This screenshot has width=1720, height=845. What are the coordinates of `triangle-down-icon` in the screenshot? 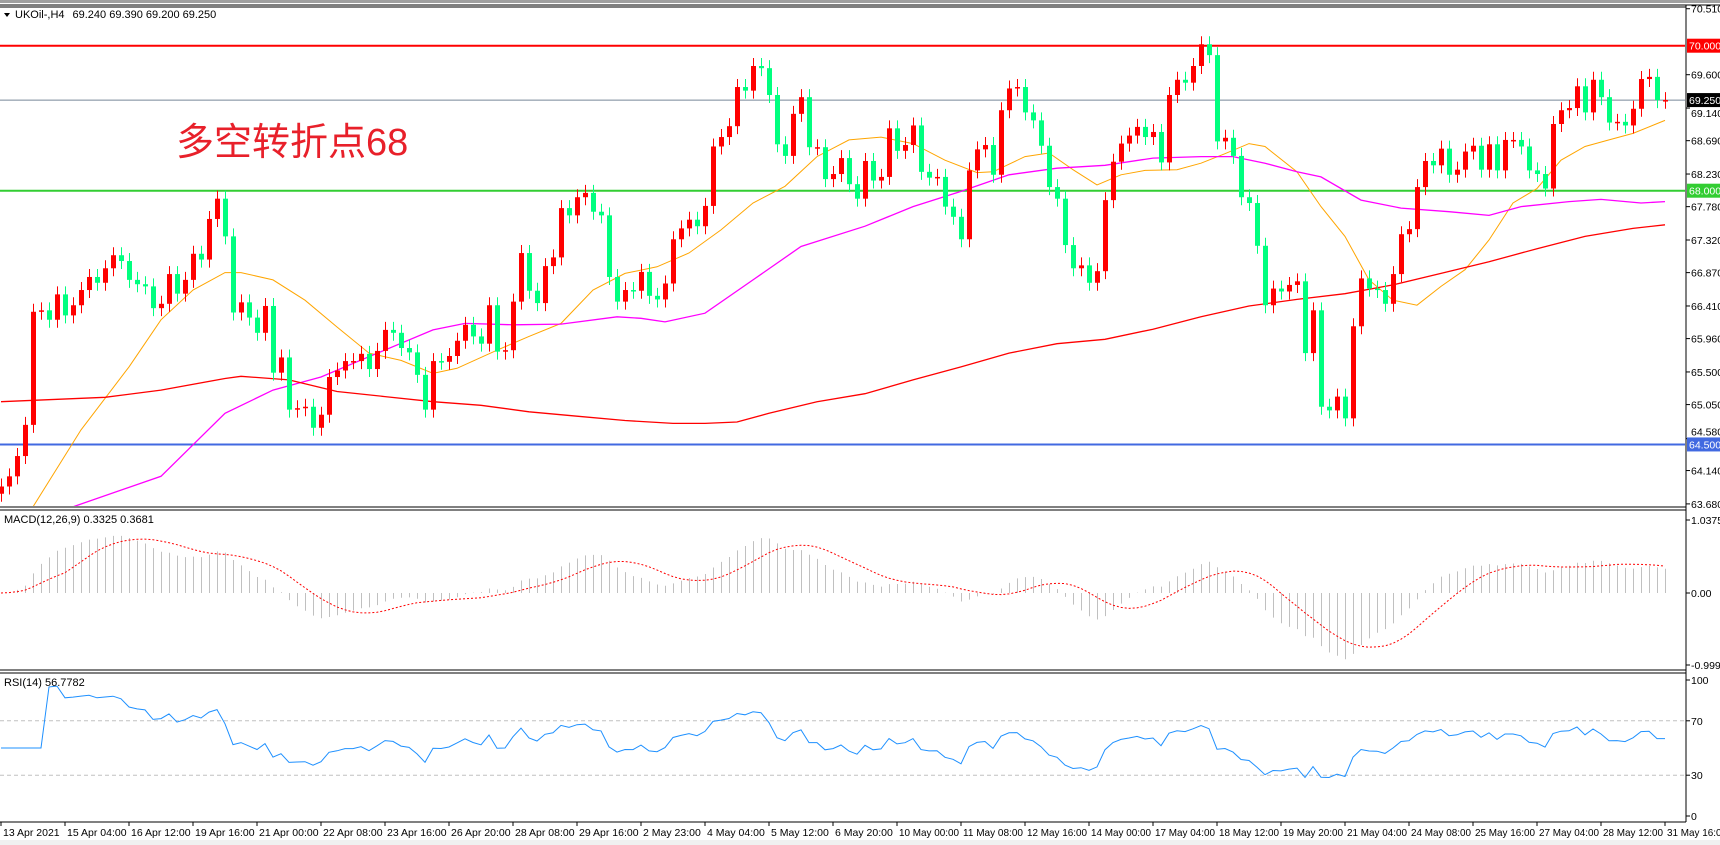 It's located at (7, 15).